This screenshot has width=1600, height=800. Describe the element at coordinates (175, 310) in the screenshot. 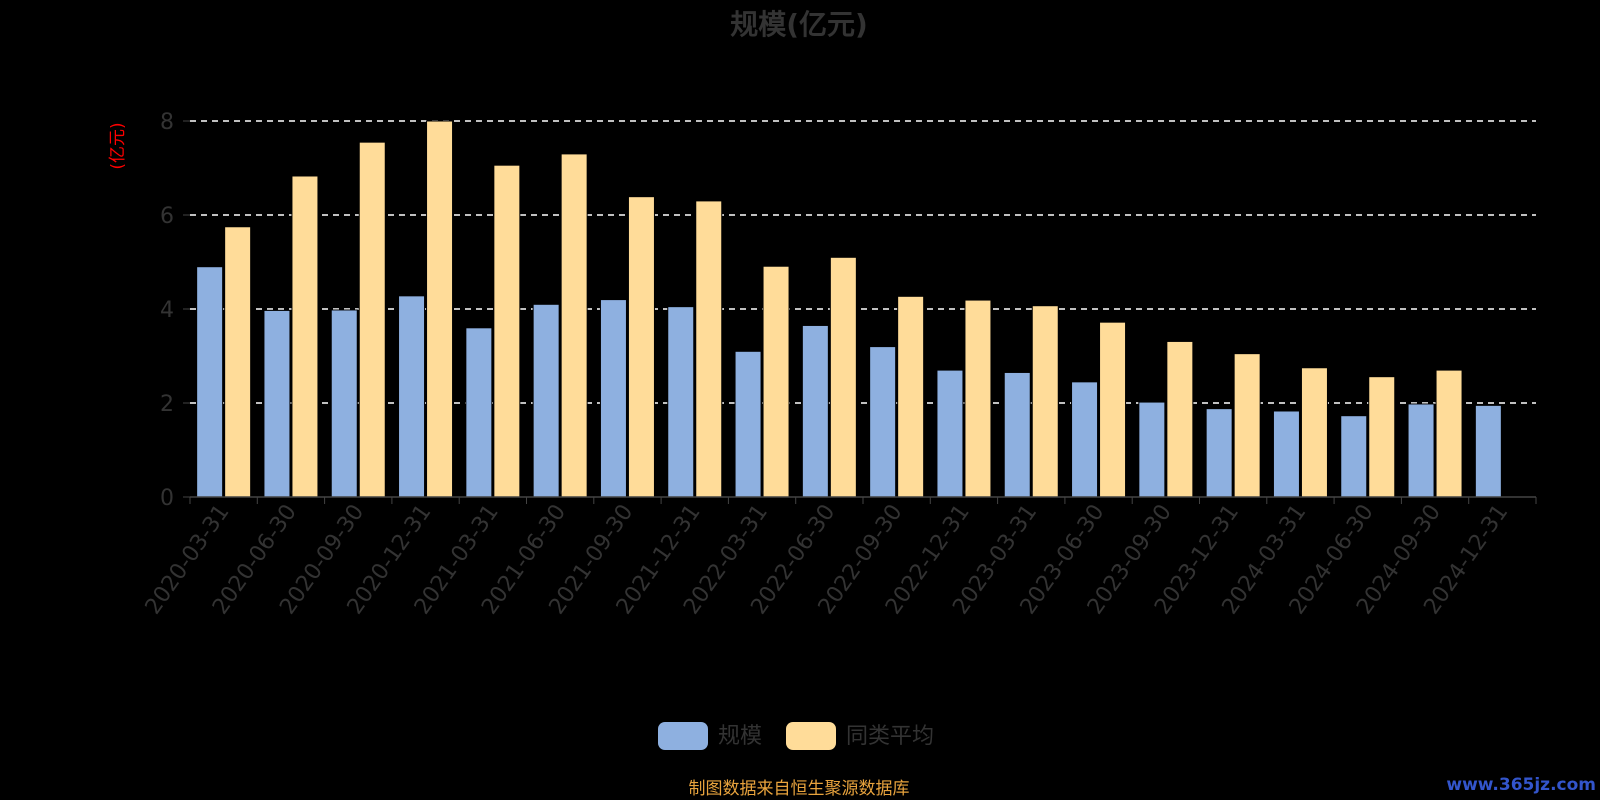

I see `y-axis-ticks: 0 2 4 6 8` at that location.